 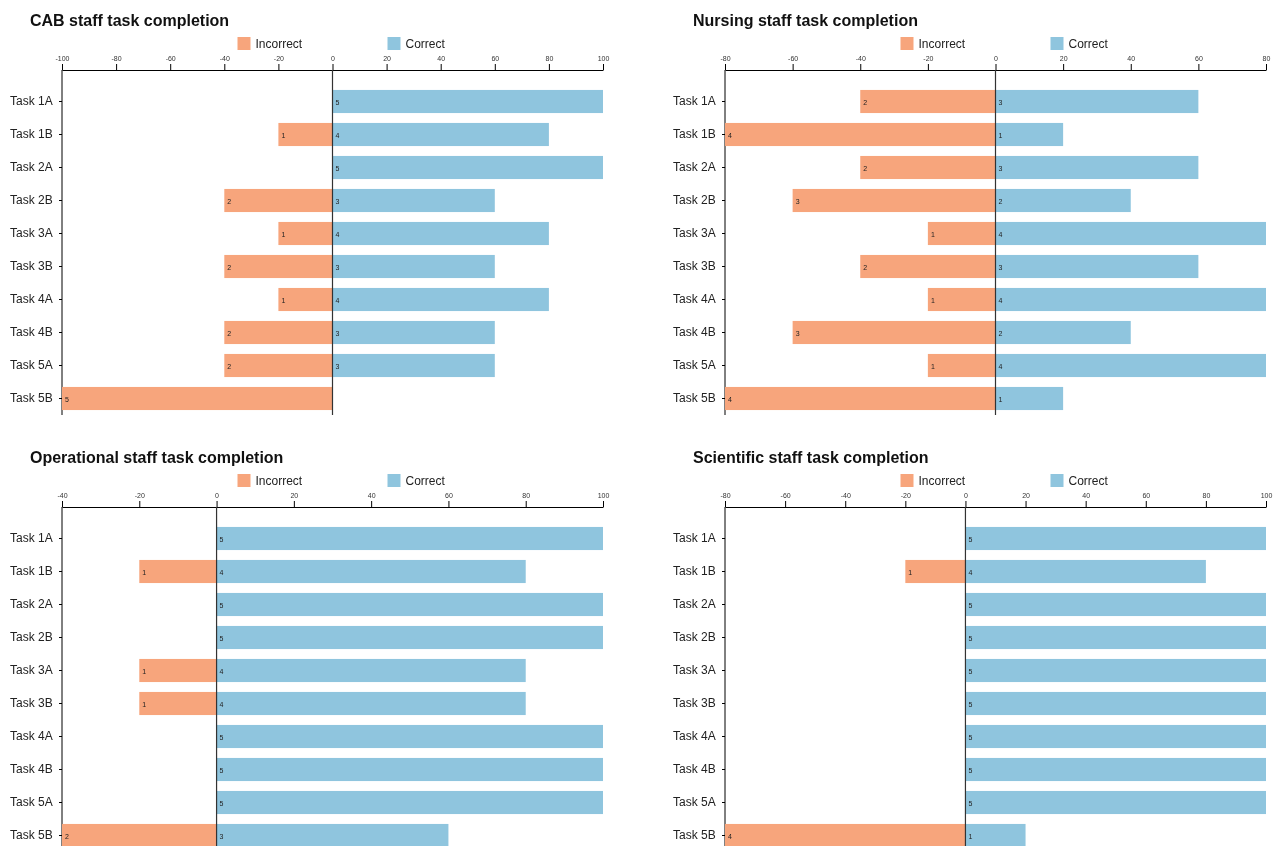 What do you see at coordinates (130, 20) in the screenshot?
I see `chart-title: CAB staff task completion` at bounding box center [130, 20].